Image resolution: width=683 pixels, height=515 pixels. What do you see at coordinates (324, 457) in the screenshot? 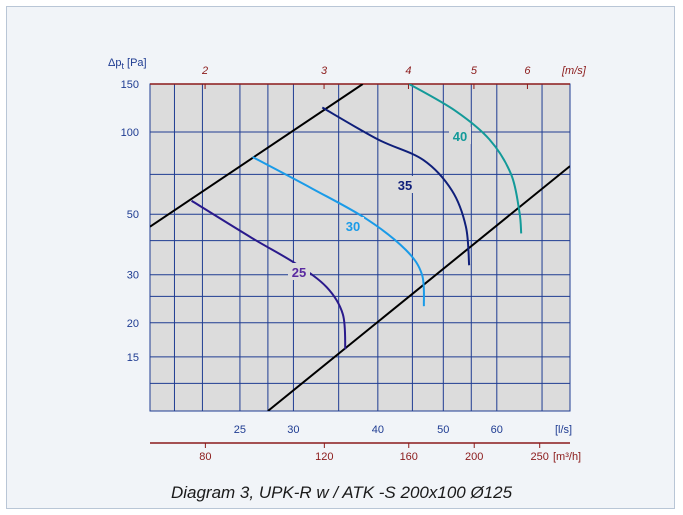
I see `m3h-tick-label: 120` at bounding box center [324, 457].